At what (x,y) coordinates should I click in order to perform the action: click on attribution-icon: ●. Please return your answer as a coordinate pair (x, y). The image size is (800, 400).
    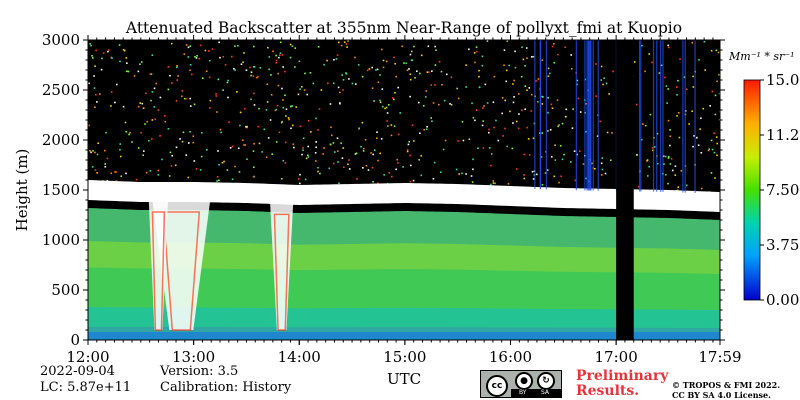
    Looking at the image, I should click on (524, 381).